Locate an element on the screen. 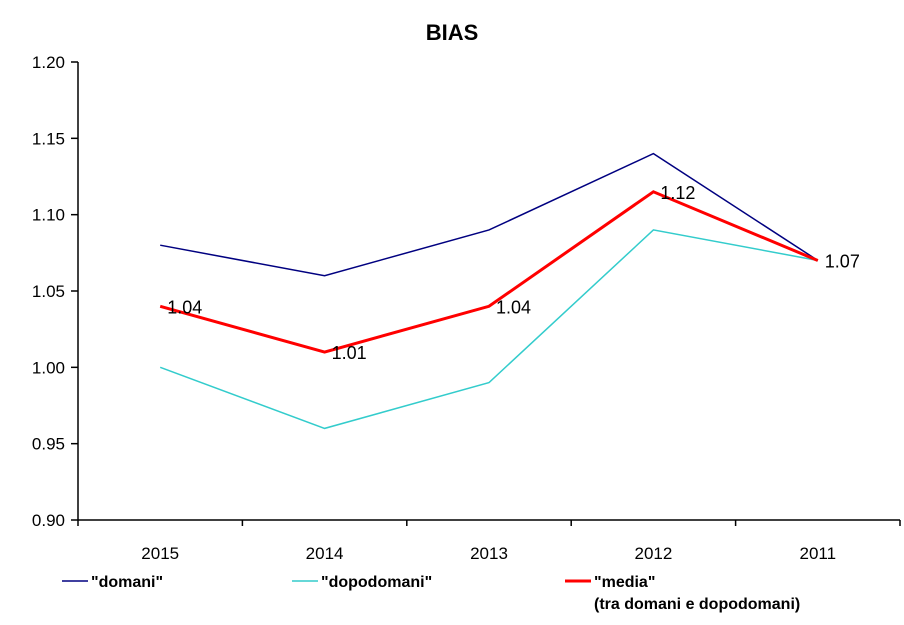 This screenshot has width=904, height=625. y-tick-label: 0.95 is located at coordinates (48, 444).